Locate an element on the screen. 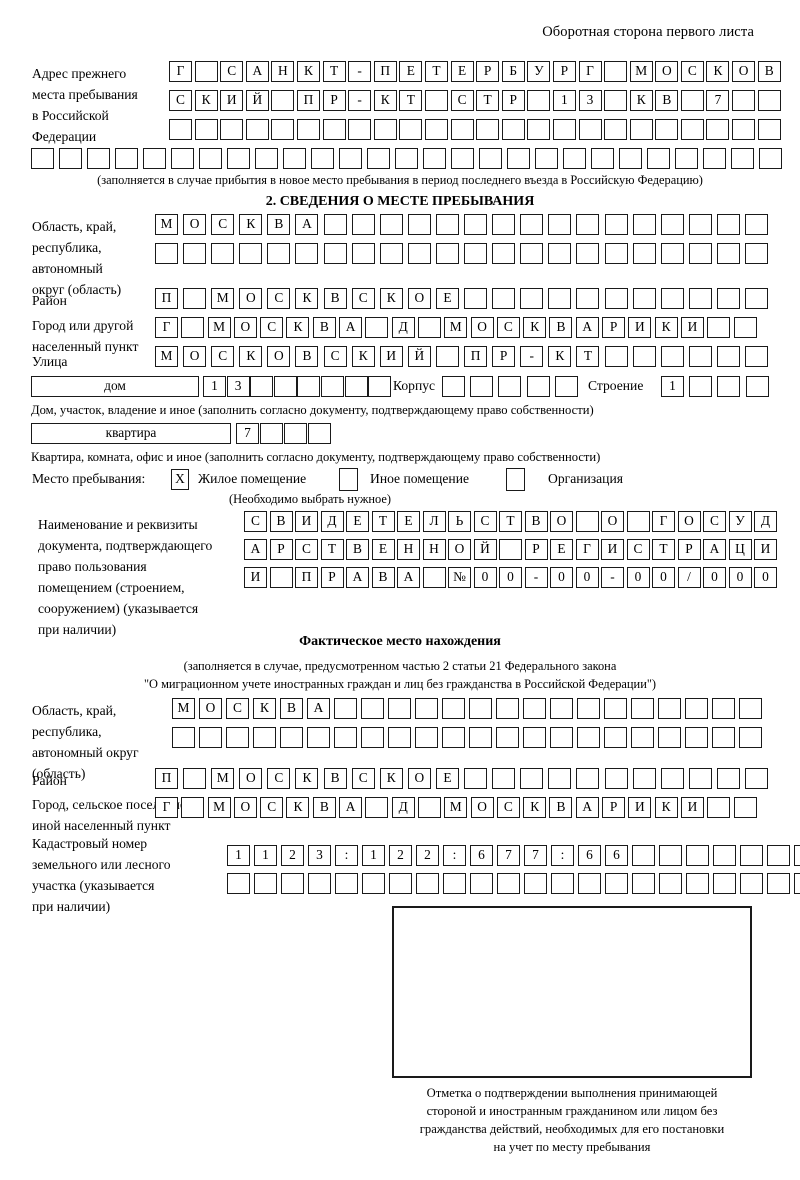 This screenshot has width=800, height=1180. input-cell: 1 is located at coordinates (564, 100).